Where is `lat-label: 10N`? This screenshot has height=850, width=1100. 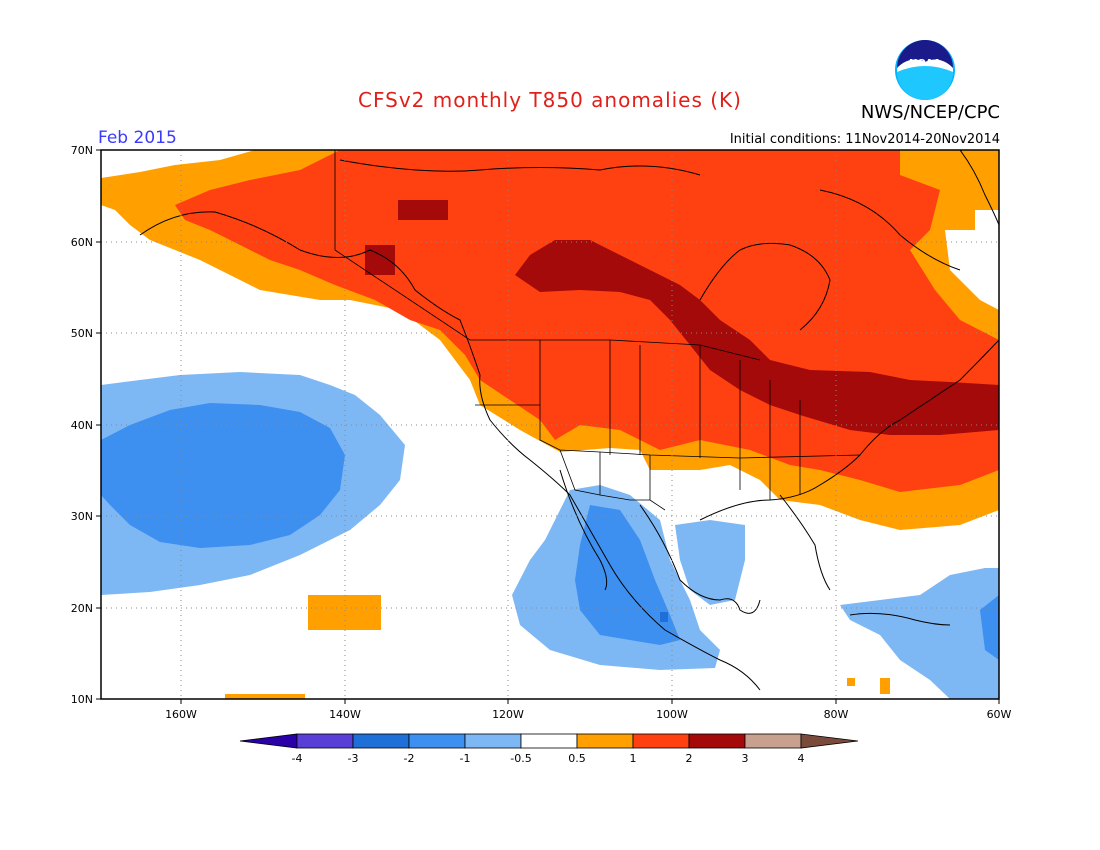
lat-label: 10N is located at coordinates (82, 699).